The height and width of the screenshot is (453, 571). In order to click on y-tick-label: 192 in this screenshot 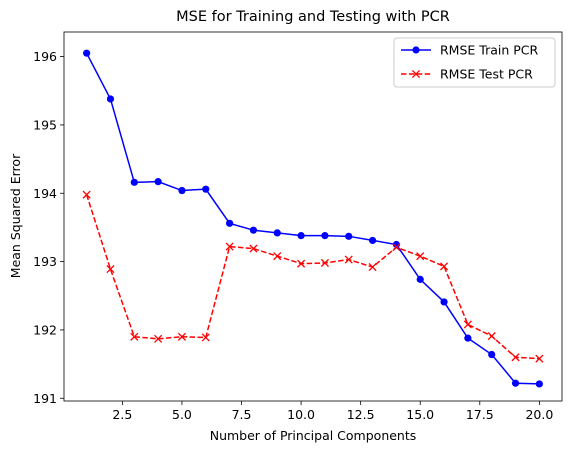, I will do `click(45, 329)`.